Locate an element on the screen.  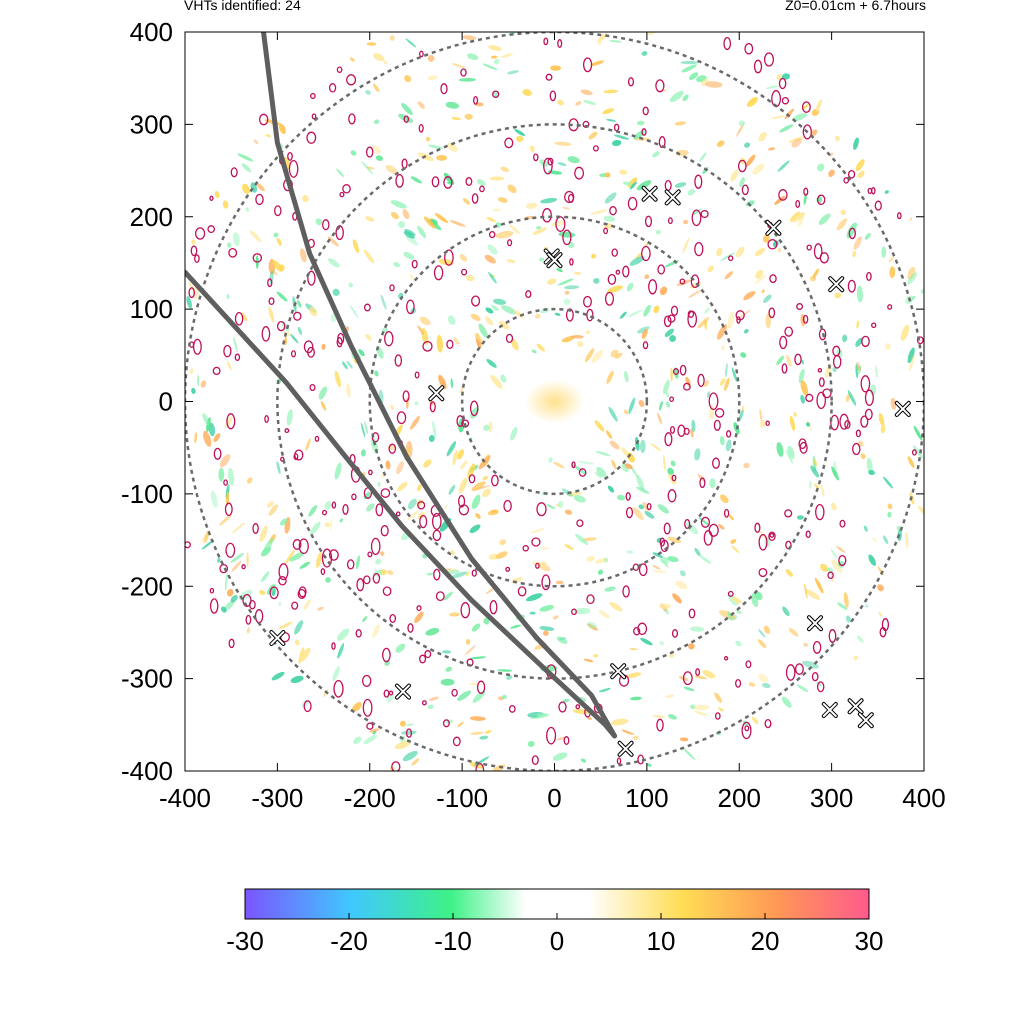
vht-marker is located at coordinates (649, 193).